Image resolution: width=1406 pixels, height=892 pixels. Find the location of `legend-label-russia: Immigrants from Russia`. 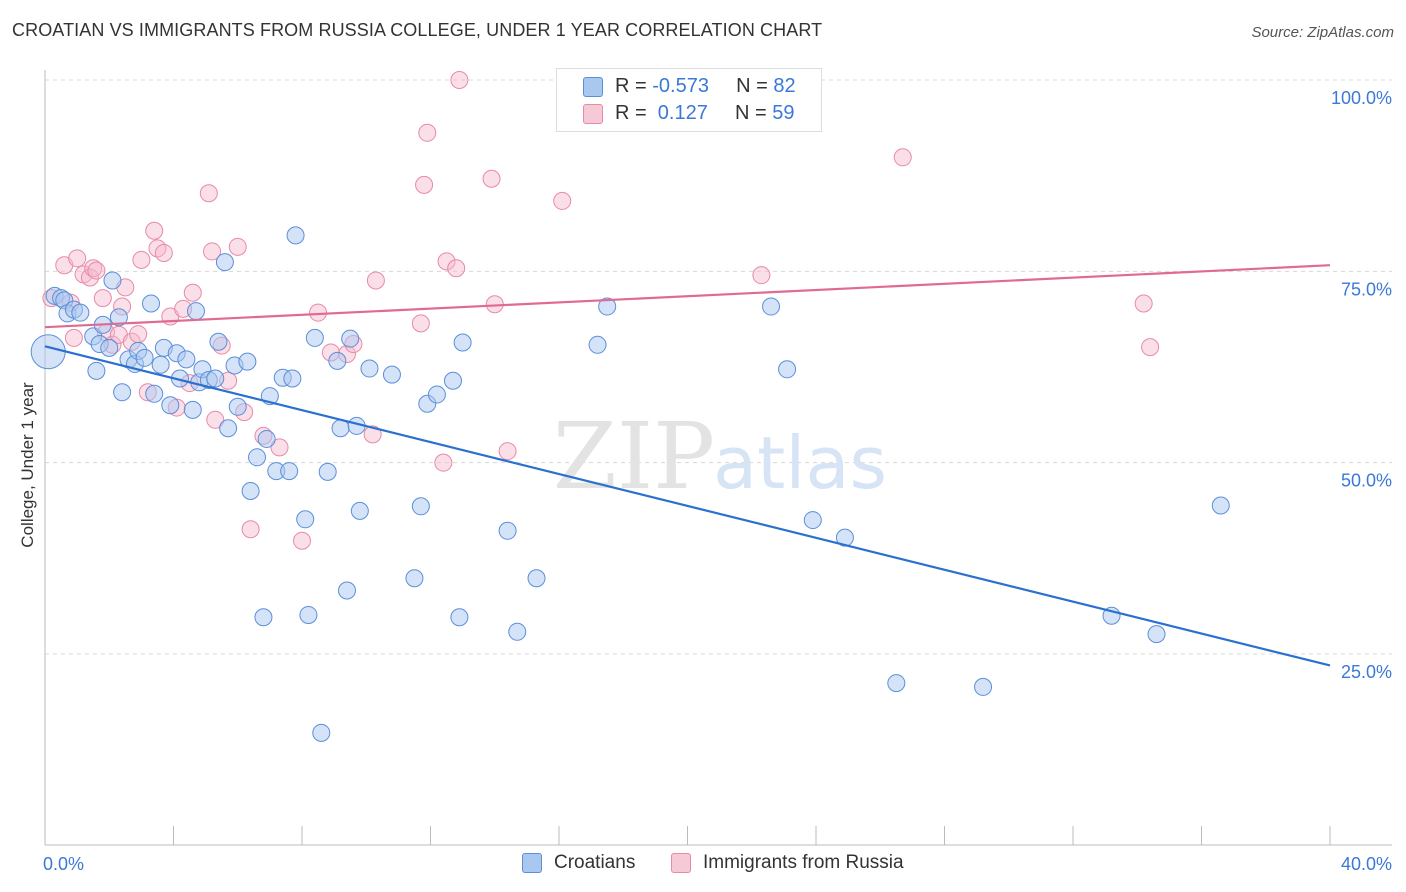

legend-label-russia: Immigrants from Russia is located at coordinates (803, 862).